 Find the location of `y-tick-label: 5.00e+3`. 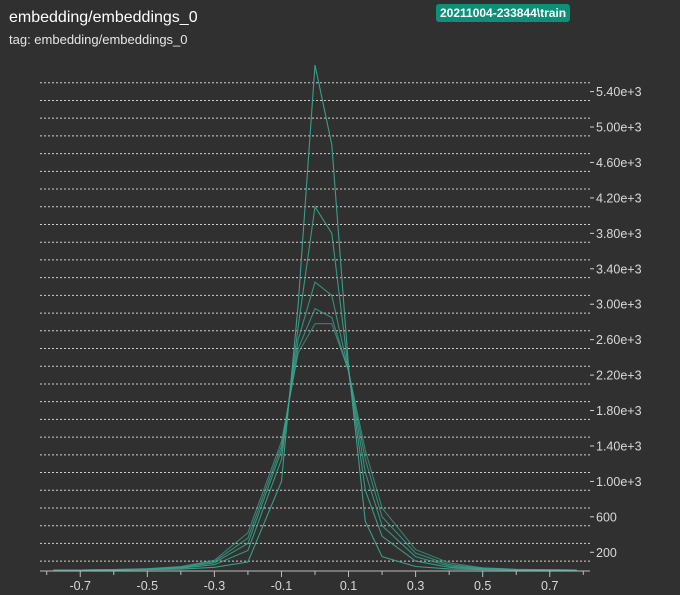

y-tick-label: 5.00e+3 is located at coordinates (619, 128).